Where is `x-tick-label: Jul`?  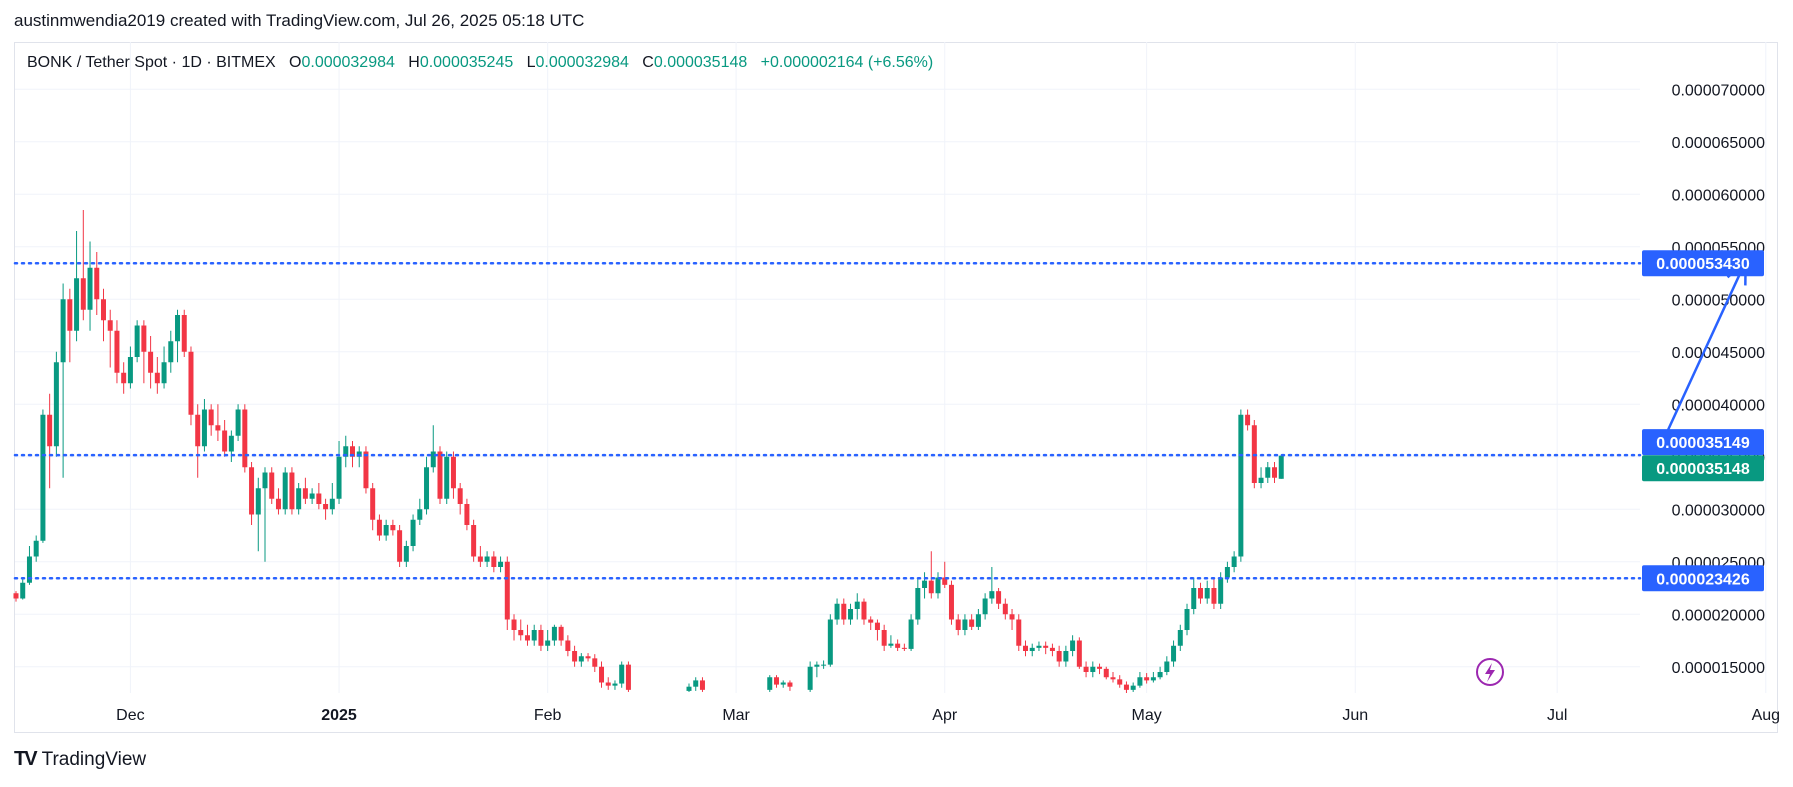
x-tick-label: Jul is located at coordinates (1557, 715).